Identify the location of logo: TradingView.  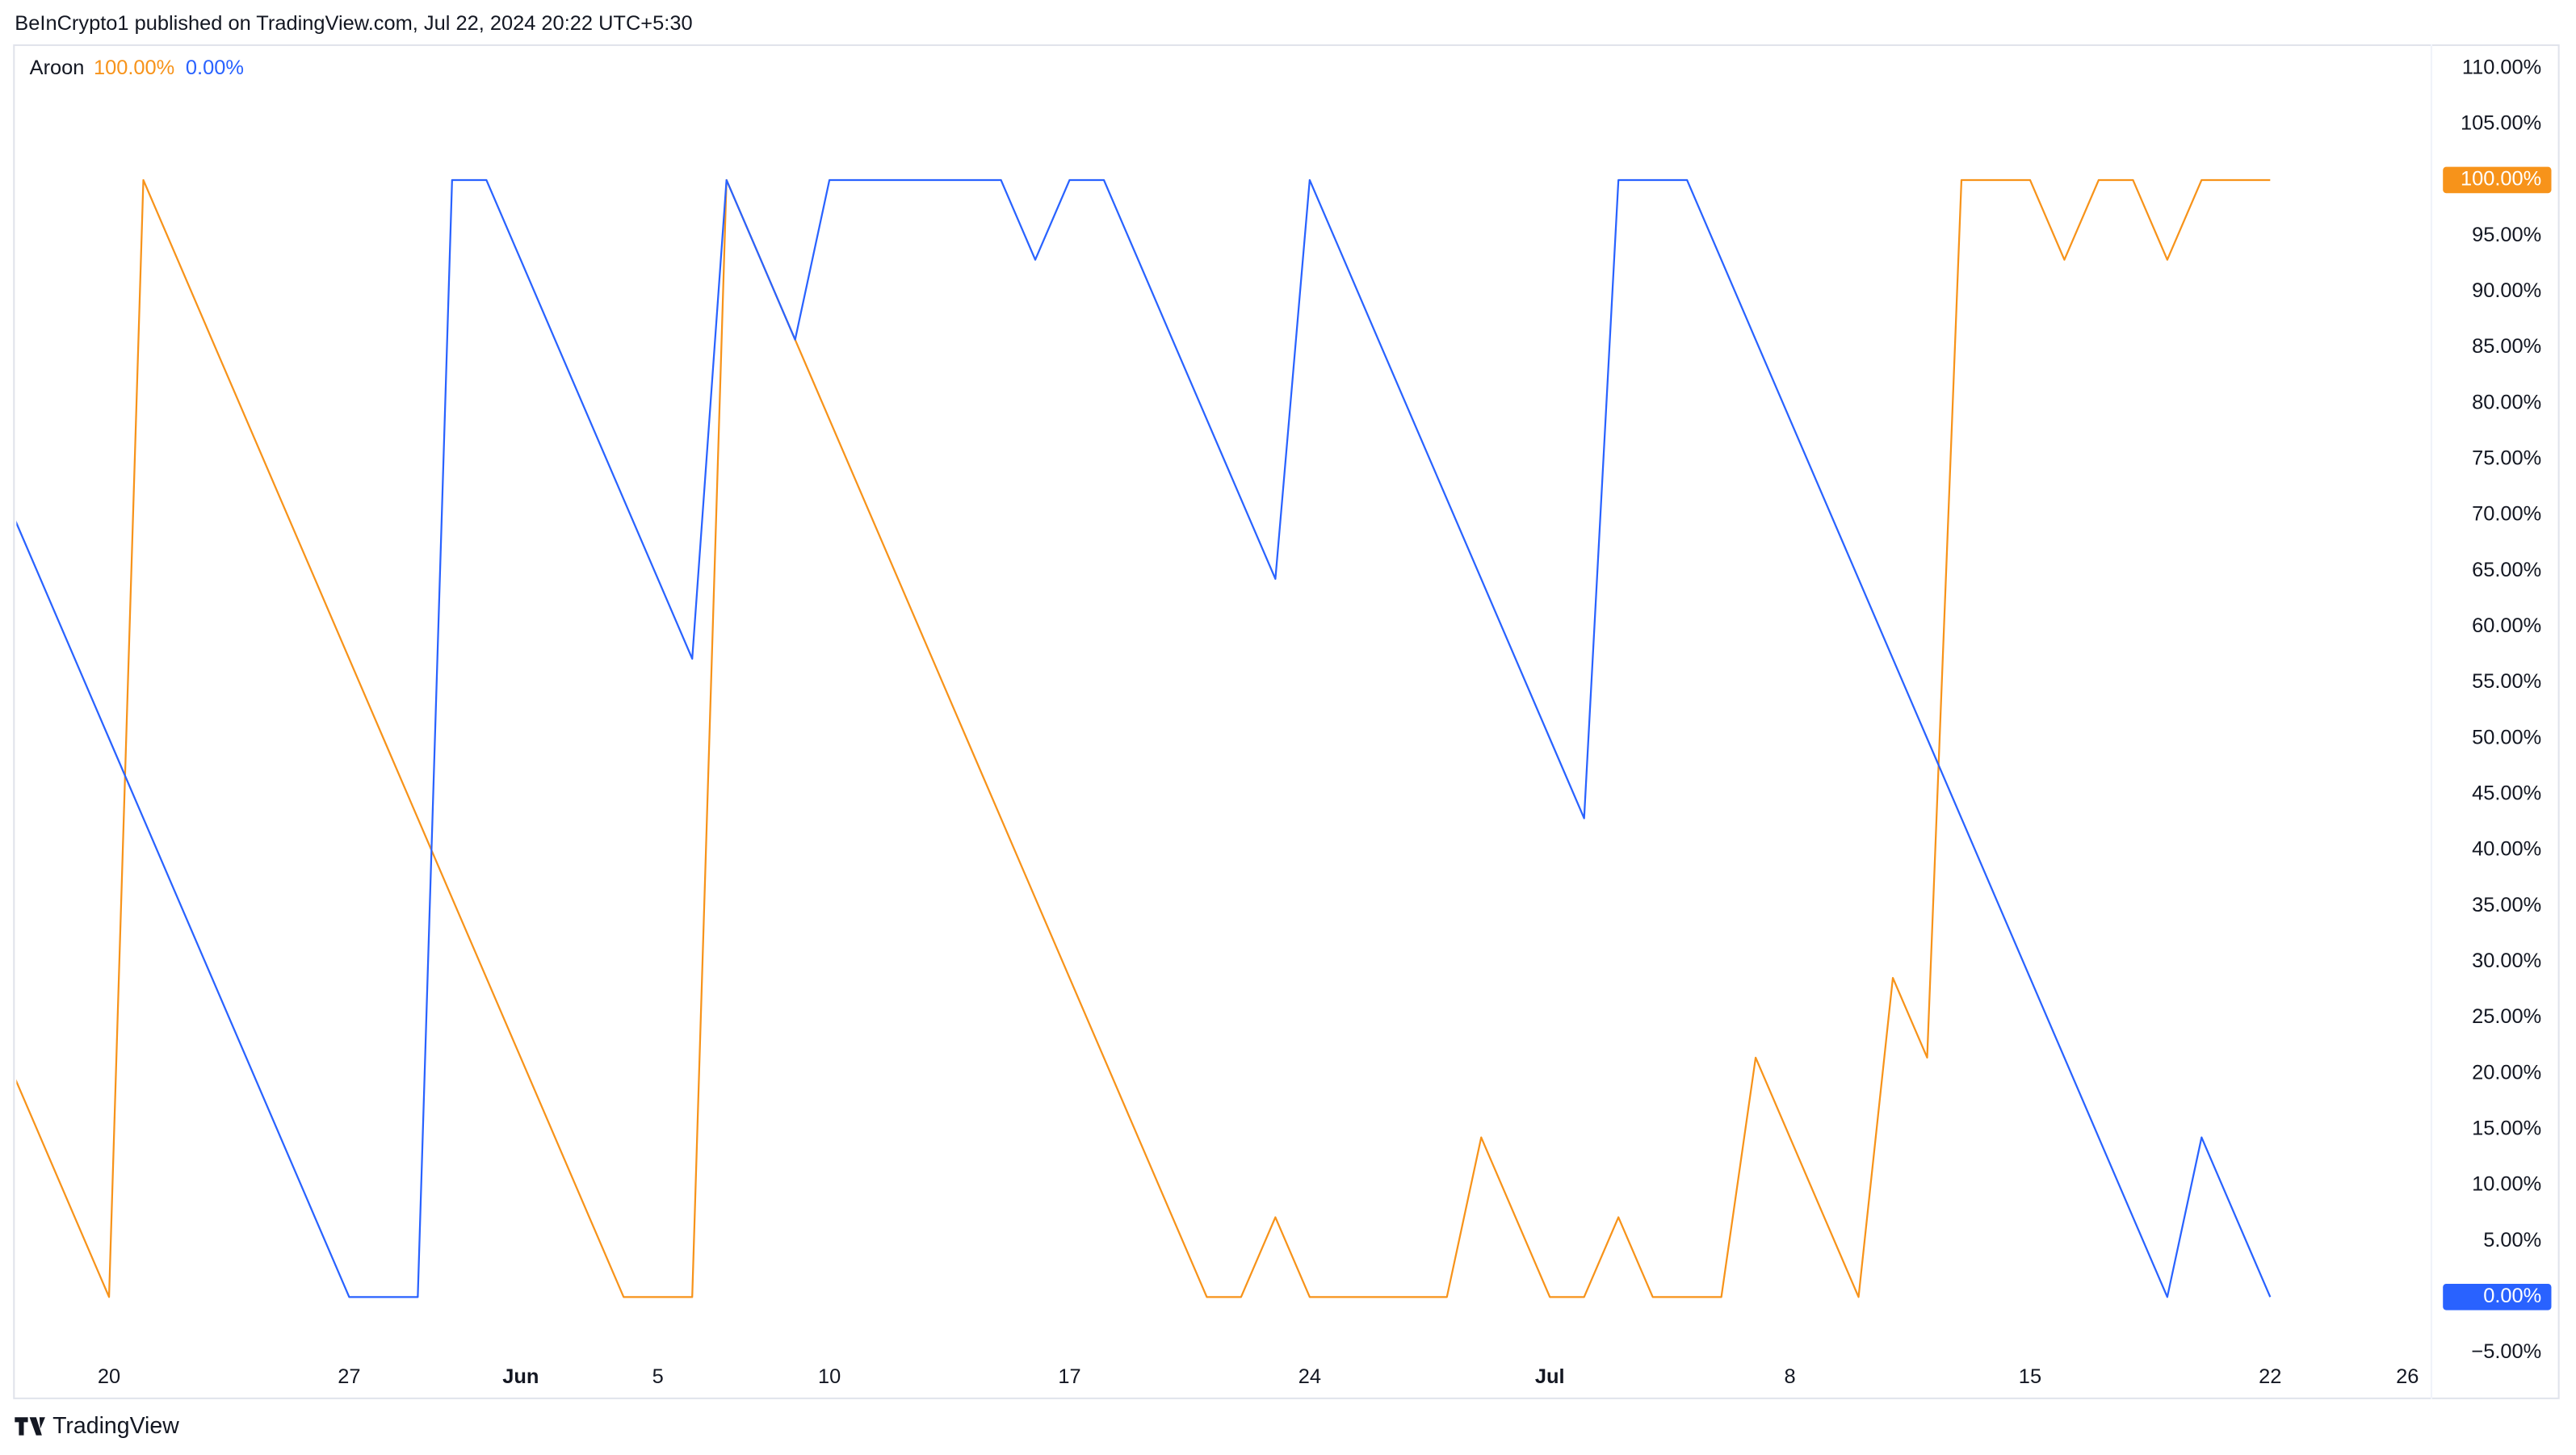
(97, 1426).